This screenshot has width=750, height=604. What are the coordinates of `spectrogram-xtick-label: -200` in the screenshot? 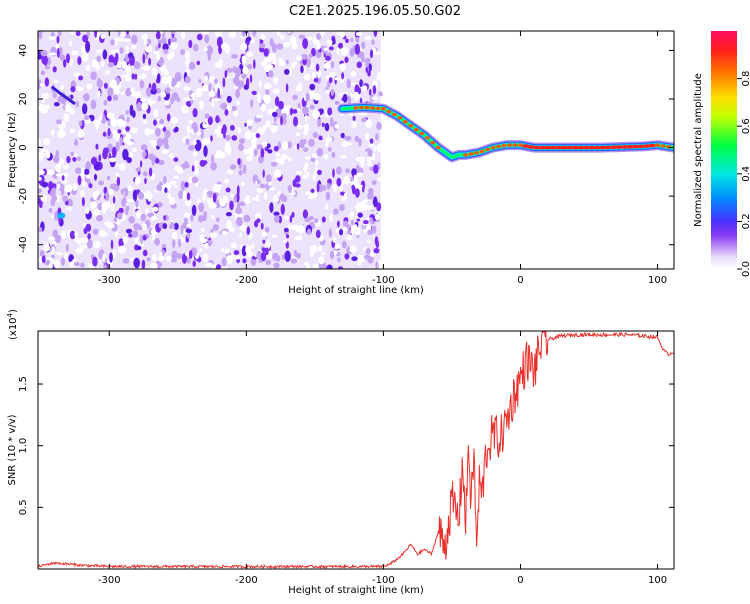 It's located at (246, 280).